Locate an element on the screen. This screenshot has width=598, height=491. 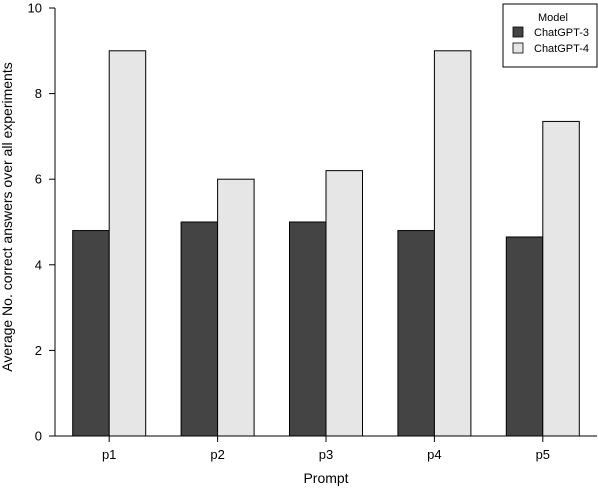
bar-chatgpt-3-p3 is located at coordinates (308, 329).